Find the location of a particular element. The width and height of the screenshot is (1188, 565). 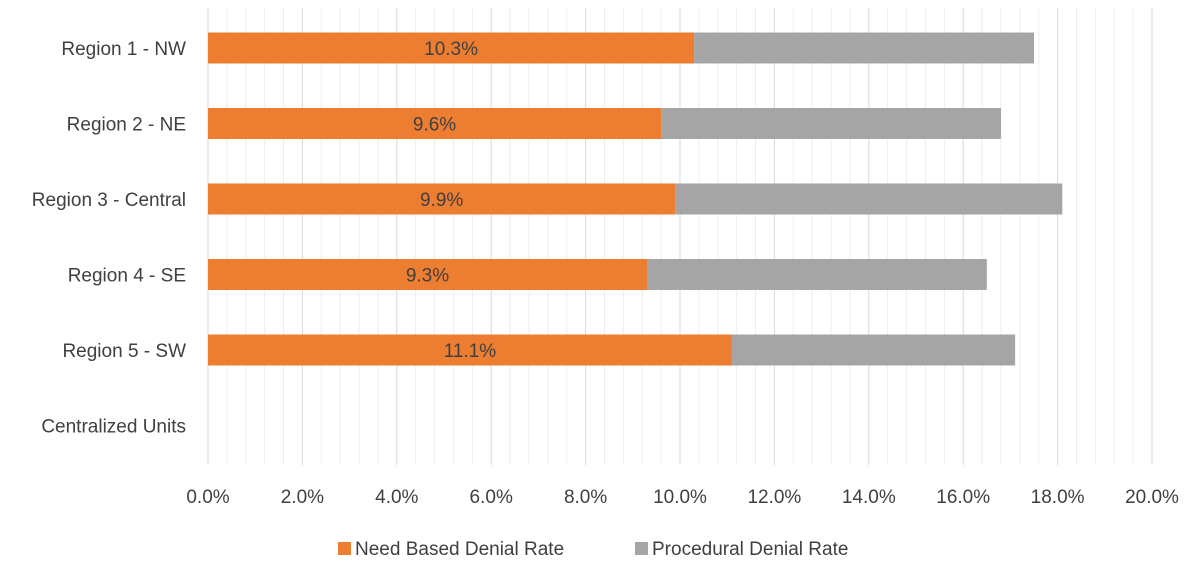

data-label: 10.3% is located at coordinates (451, 49).